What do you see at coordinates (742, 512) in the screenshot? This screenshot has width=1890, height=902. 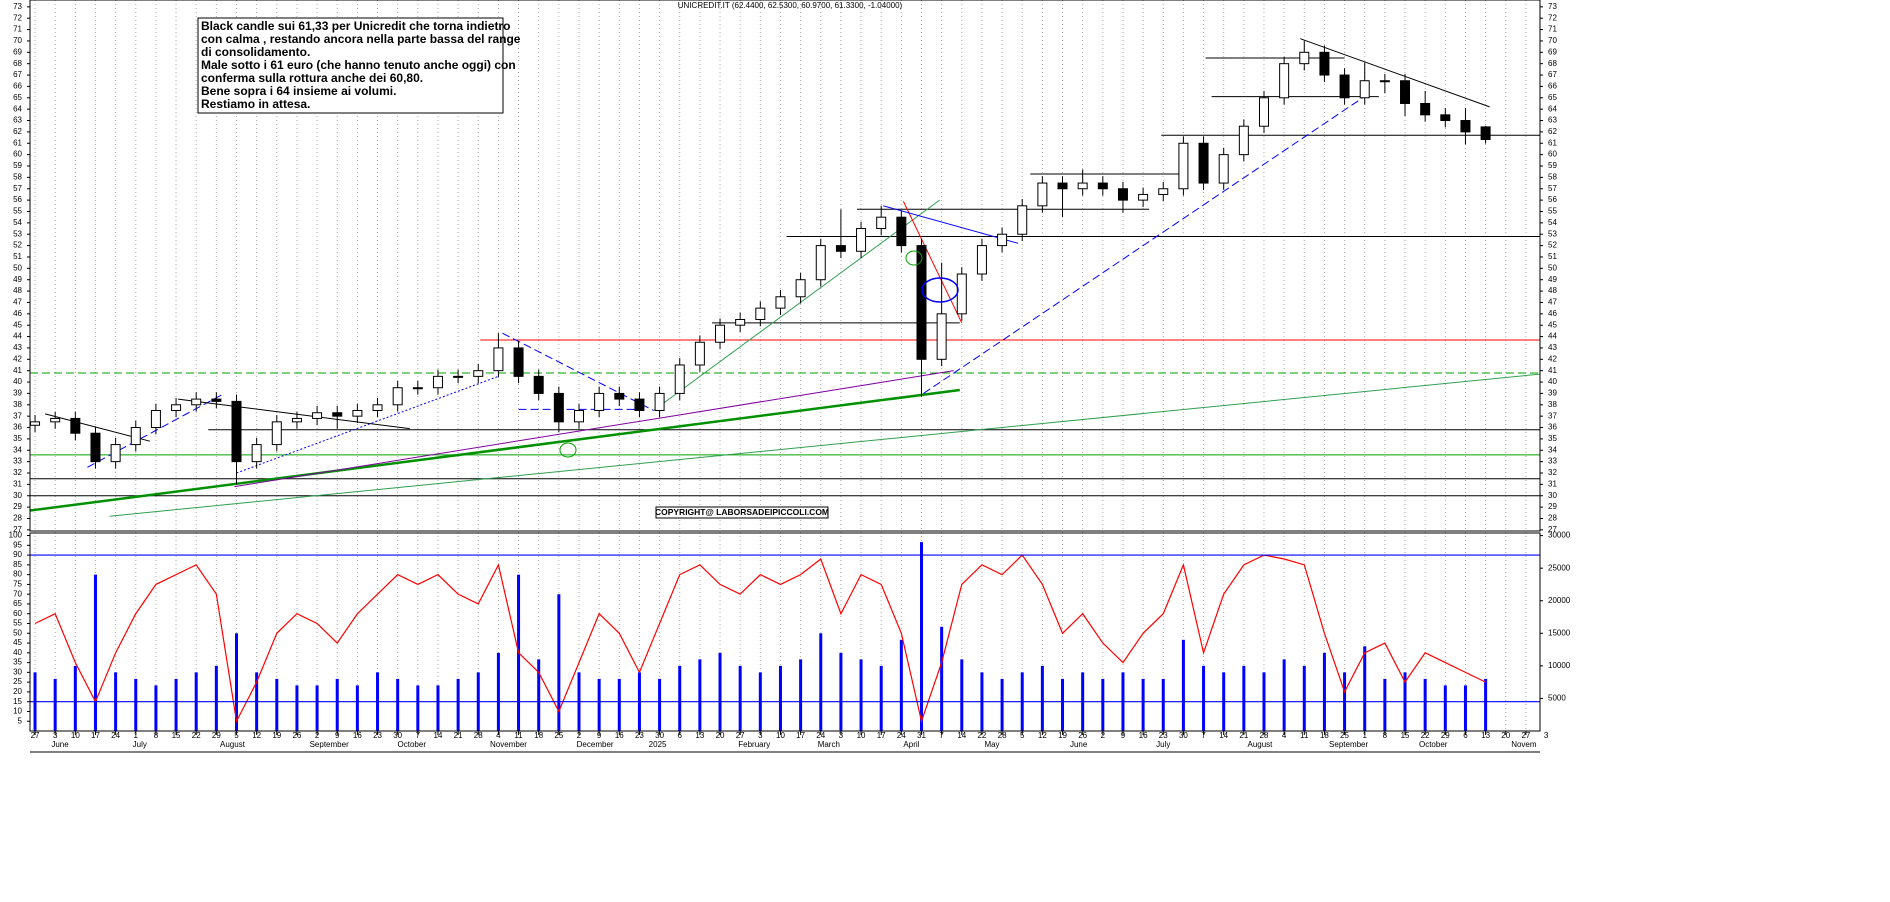 I see `copyright: COPYRIGHT@ LABORSADEIPICCOLI.COM` at bounding box center [742, 512].